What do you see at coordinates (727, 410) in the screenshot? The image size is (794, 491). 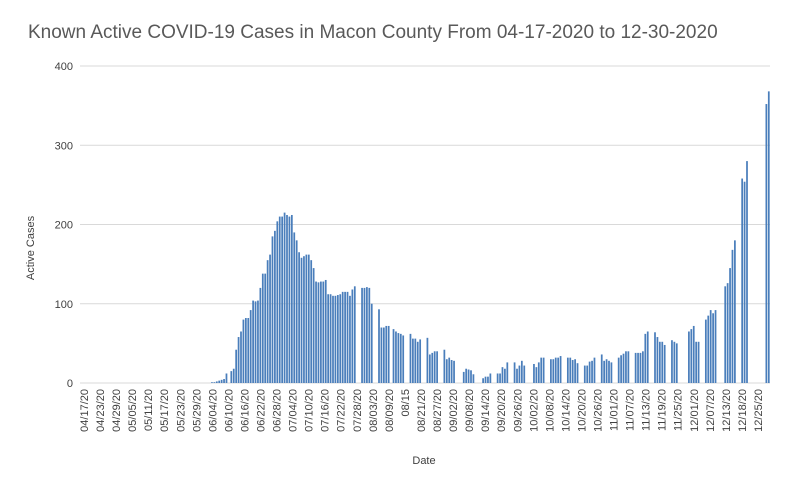 I see `x-tick-label: 12/13/20` at bounding box center [727, 410].